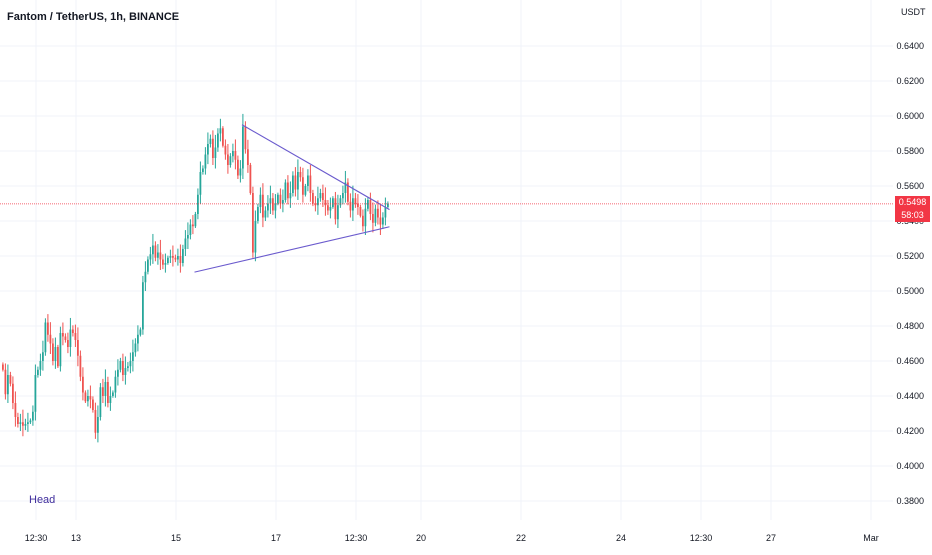 This screenshot has height=555, width=932. What do you see at coordinates (910, 186) in the screenshot?
I see `y-tick-label: 0.5600` at bounding box center [910, 186].